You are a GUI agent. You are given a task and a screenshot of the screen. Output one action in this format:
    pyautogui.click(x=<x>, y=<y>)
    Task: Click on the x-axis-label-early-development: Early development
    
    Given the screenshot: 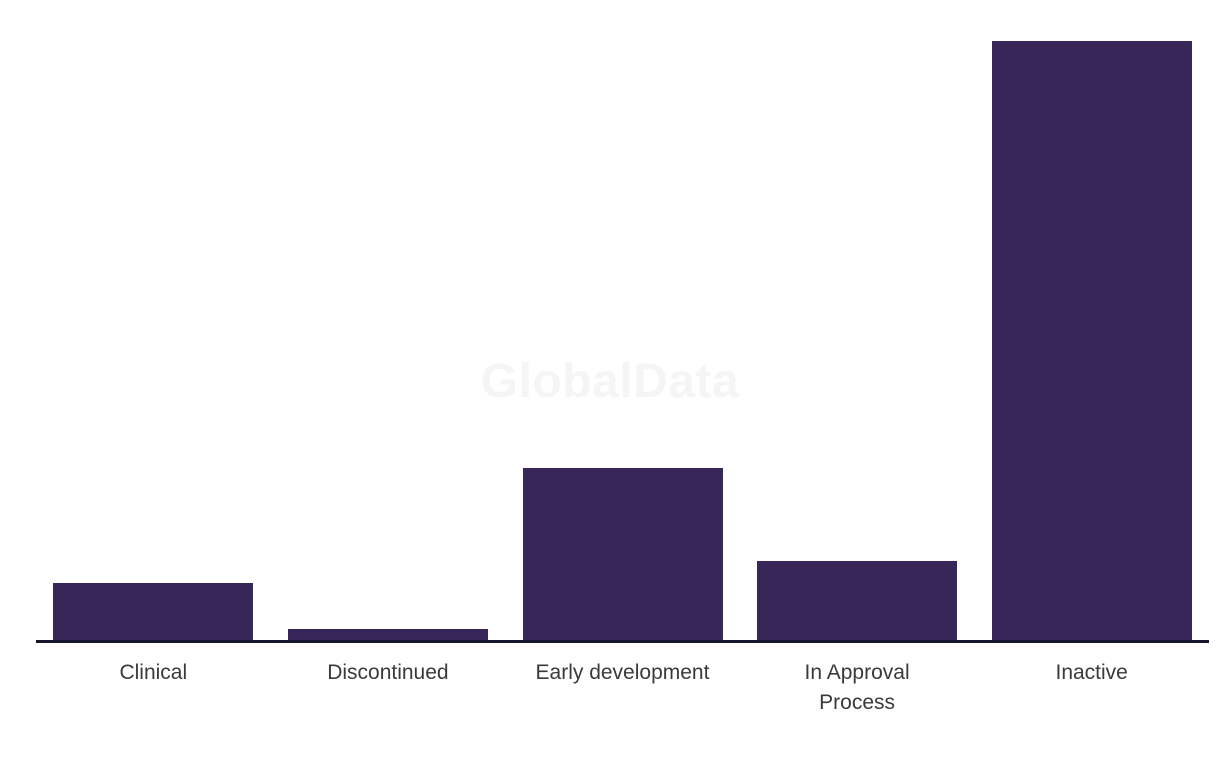 What is the action you would take?
    pyautogui.click(x=622, y=672)
    